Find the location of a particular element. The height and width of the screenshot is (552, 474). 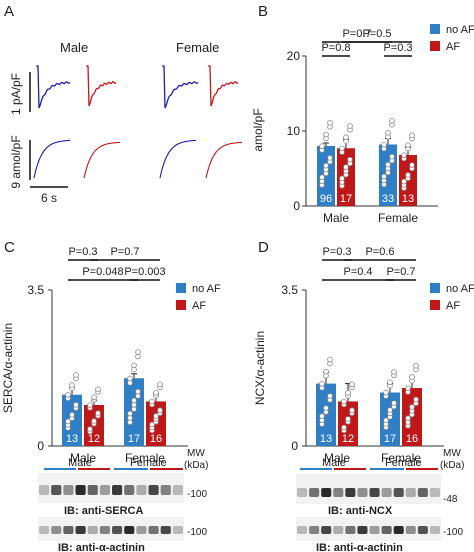

serca-mw: -100 is located at coordinates (197, 494).